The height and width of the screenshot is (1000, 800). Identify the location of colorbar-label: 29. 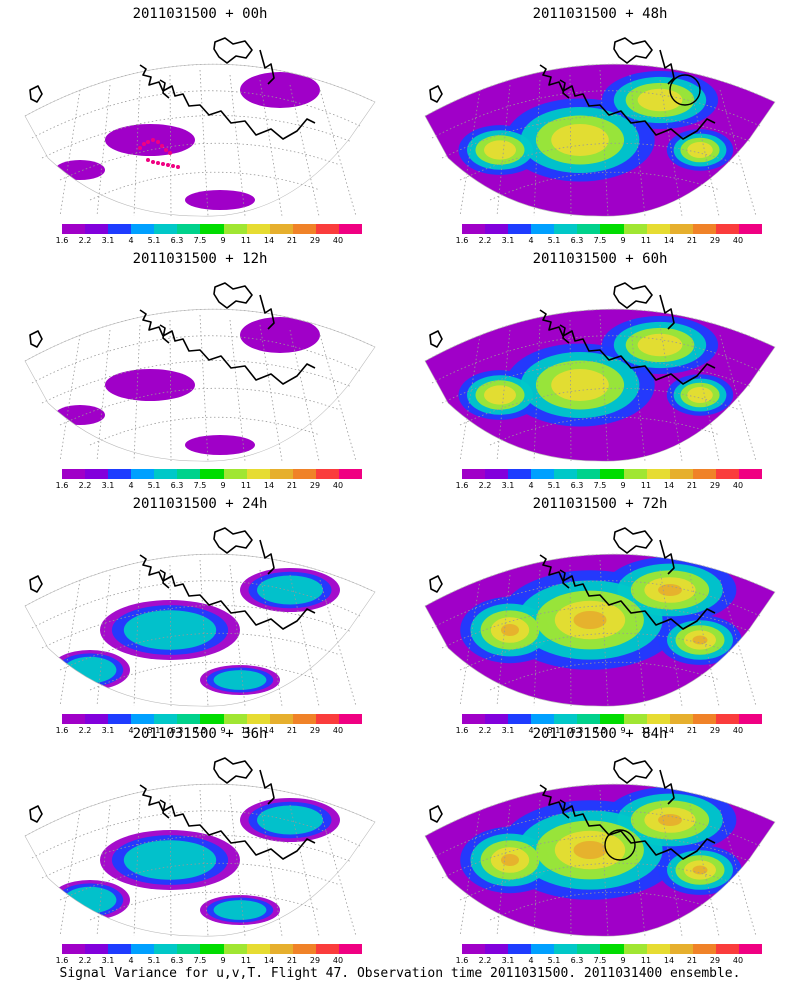
(315, 730).